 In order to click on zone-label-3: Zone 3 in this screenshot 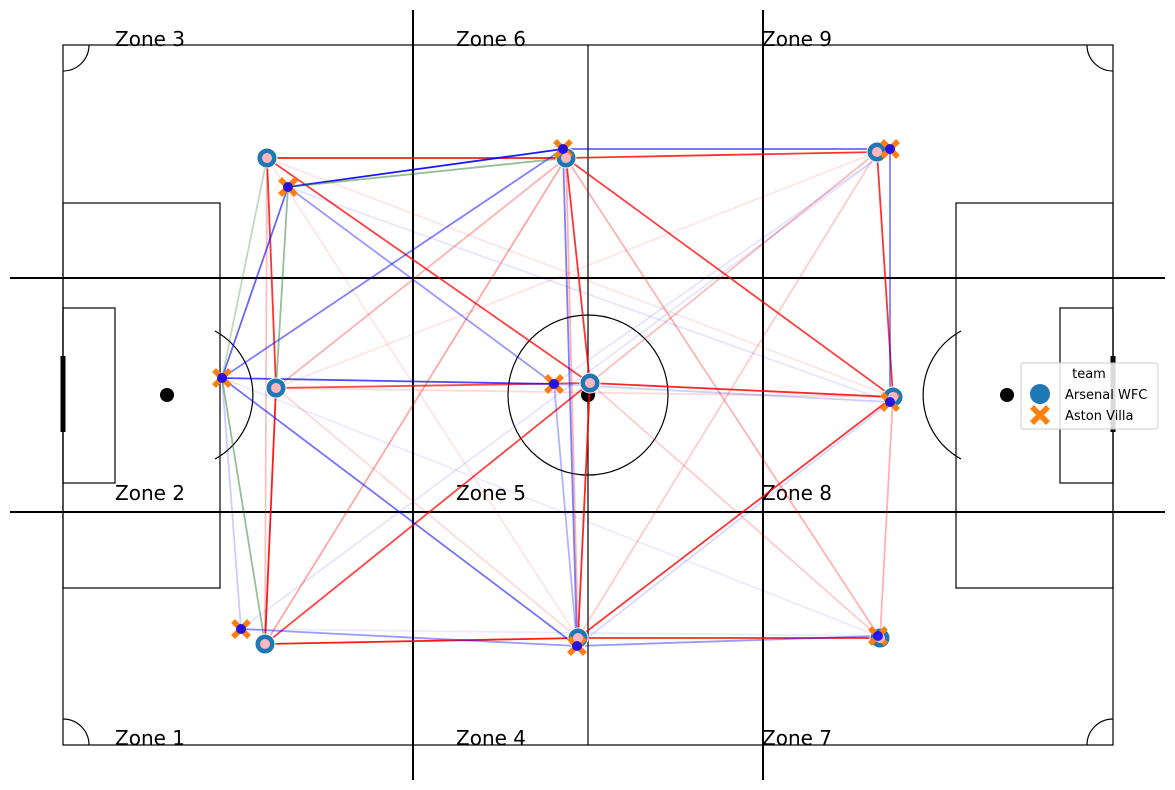, I will do `click(150, 39)`.